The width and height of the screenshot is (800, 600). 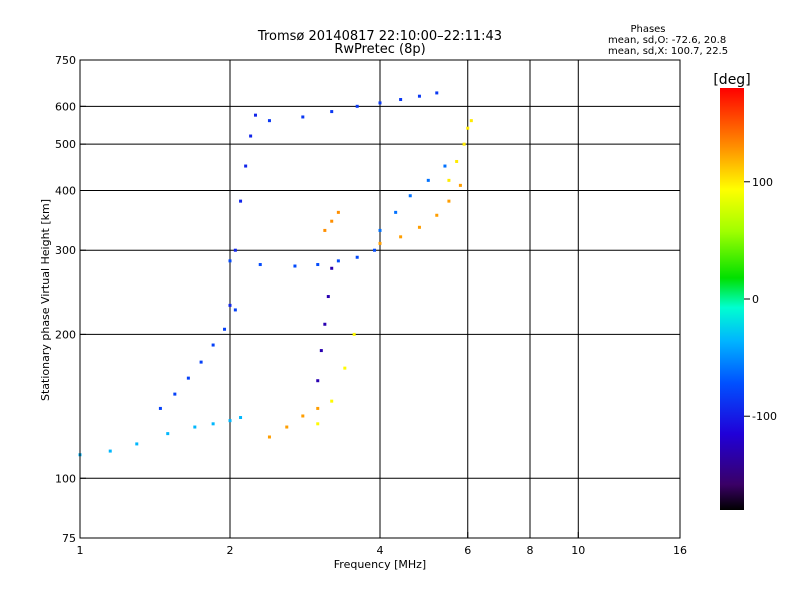 What do you see at coordinates (80, 550) in the screenshot?
I see `x-tick-label: 1` at bounding box center [80, 550].